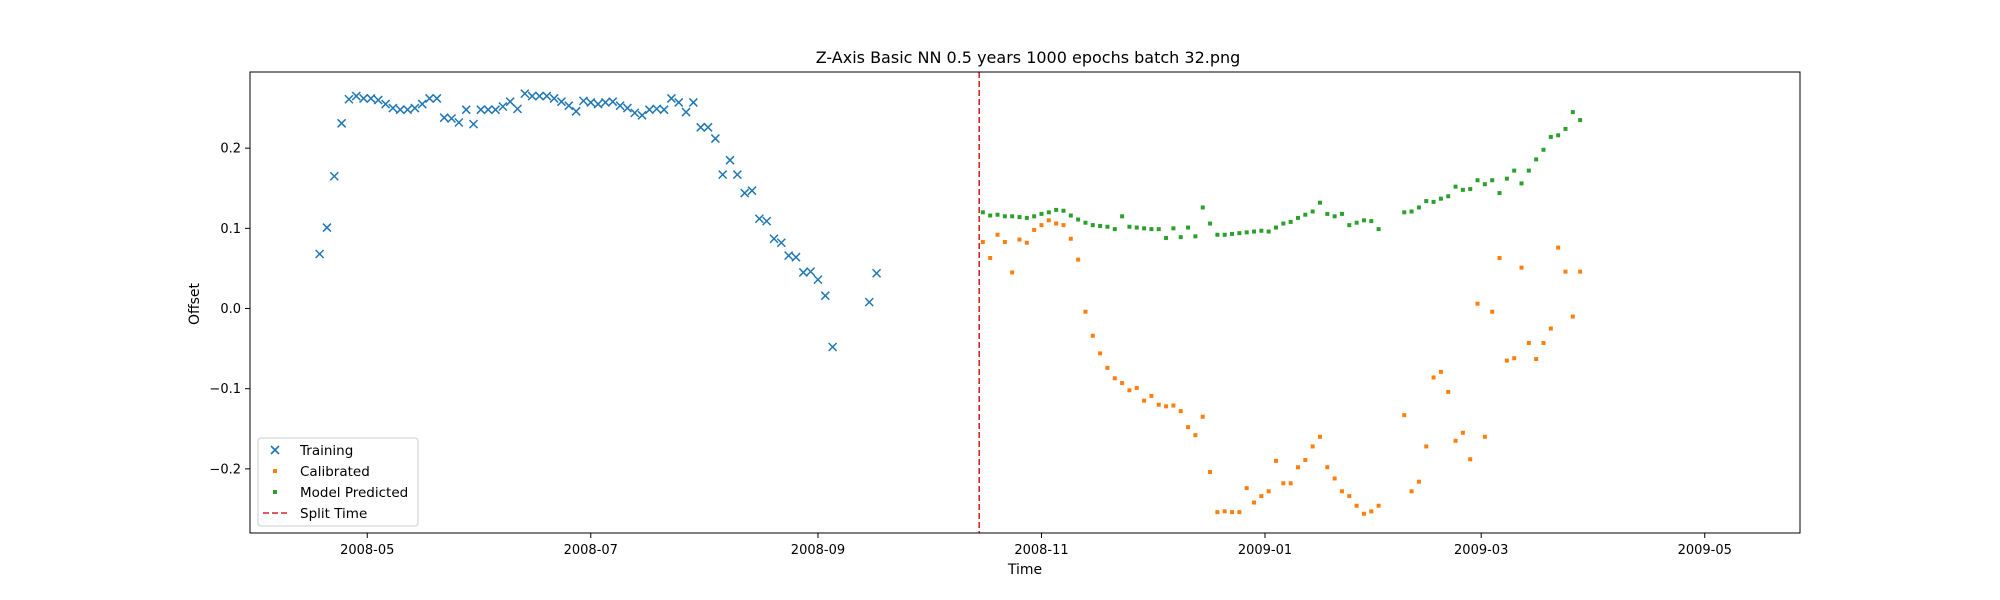 This screenshot has height=600, width=2000. I want to click on x-tick-label: 2008-09, so click(818, 550).